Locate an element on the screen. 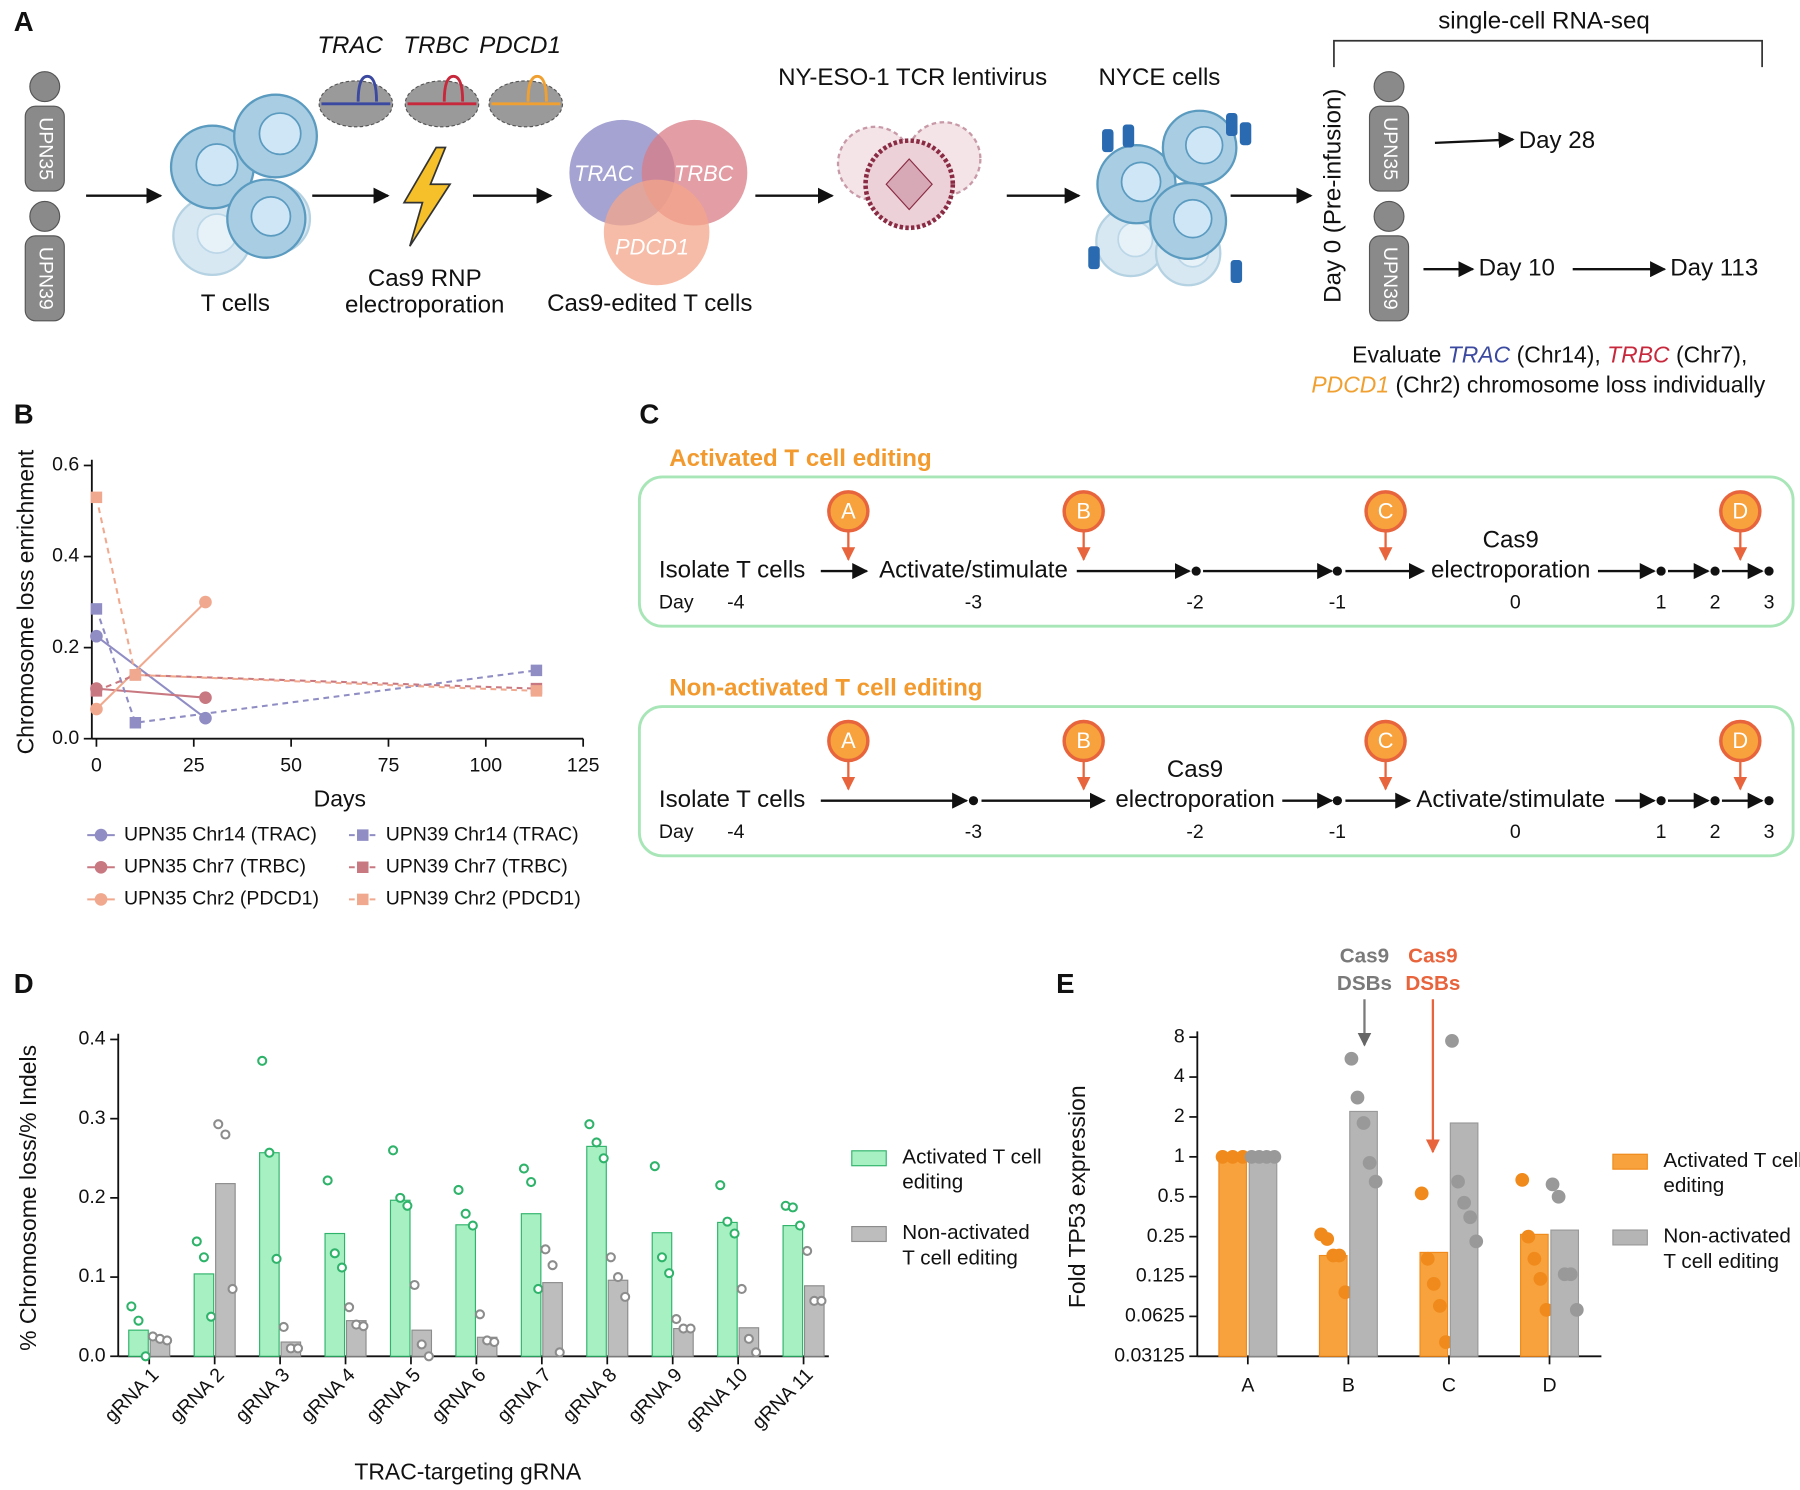 The image size is (1800, 1490). day-label: Day is located at coordinates (676, 602).